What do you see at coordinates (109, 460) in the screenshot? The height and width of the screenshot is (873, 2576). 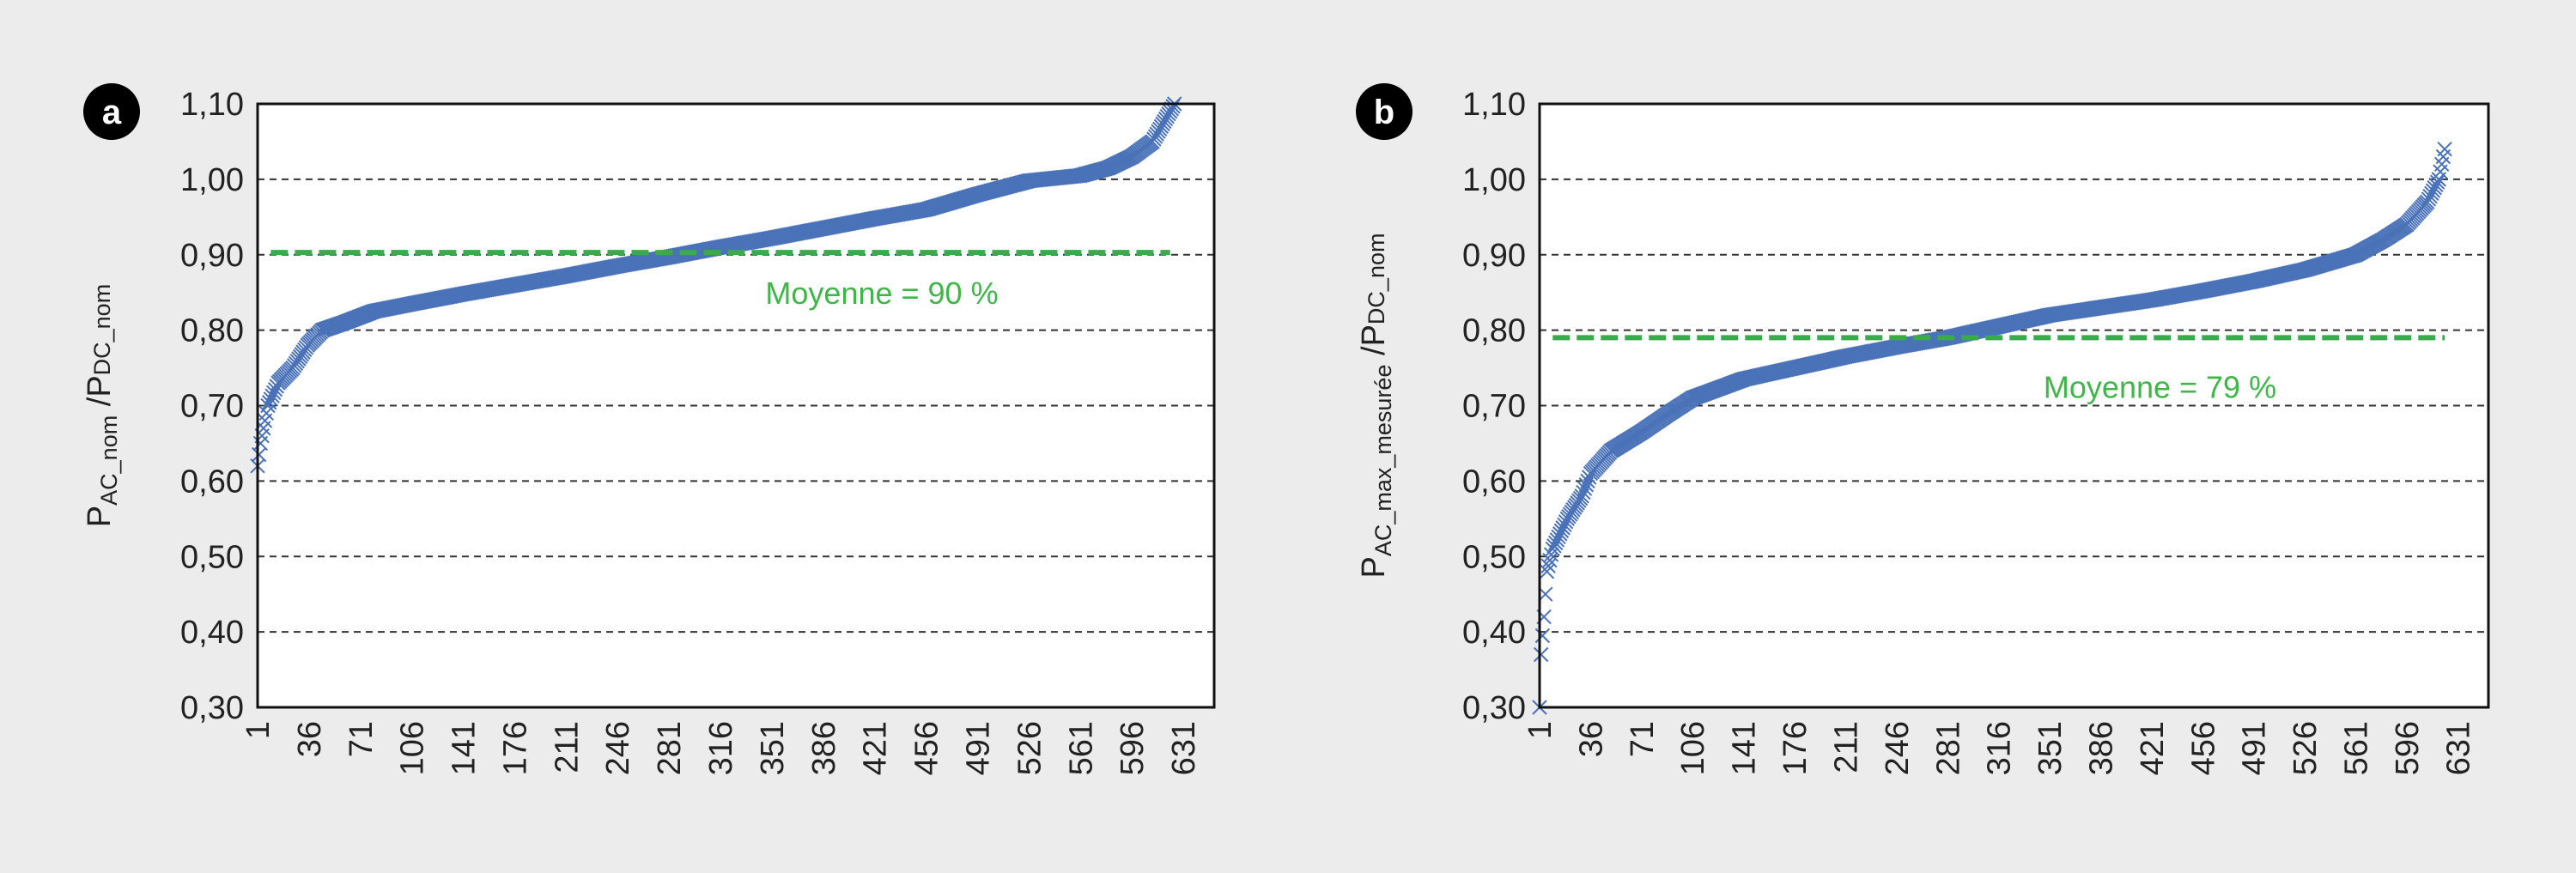 I see `y-axis-label-sub1: AC_nom` at bounding box center [109, 460].